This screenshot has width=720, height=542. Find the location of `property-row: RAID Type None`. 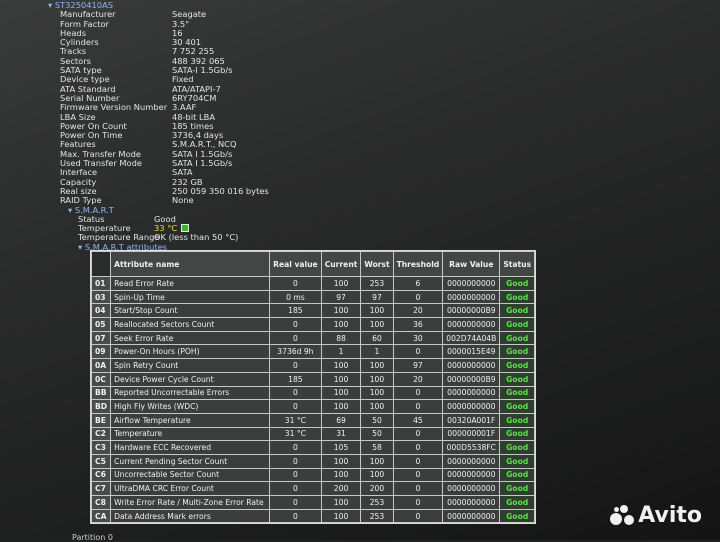

property-row: RAID Type None is located at coordinates (158, 200).